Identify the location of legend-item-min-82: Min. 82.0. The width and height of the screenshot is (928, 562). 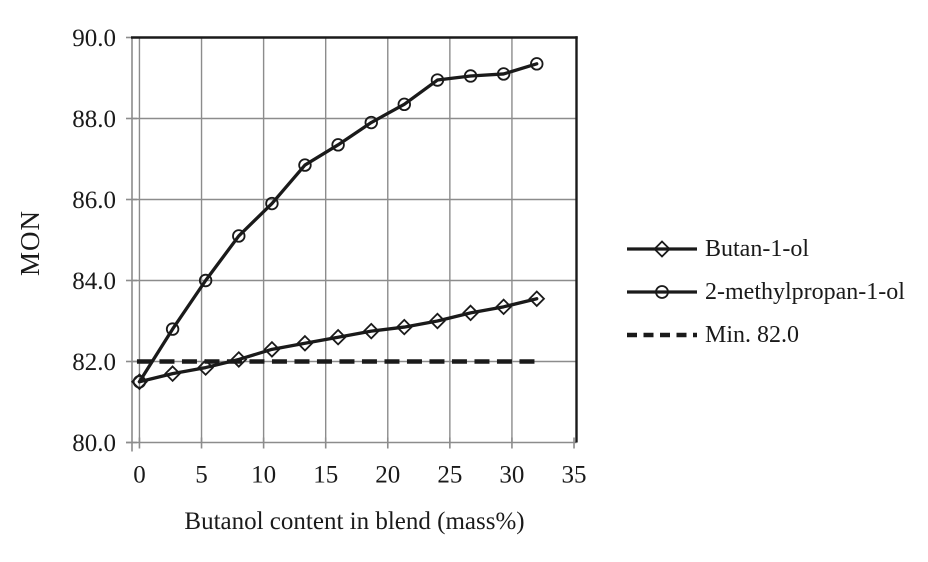
(765, 335).